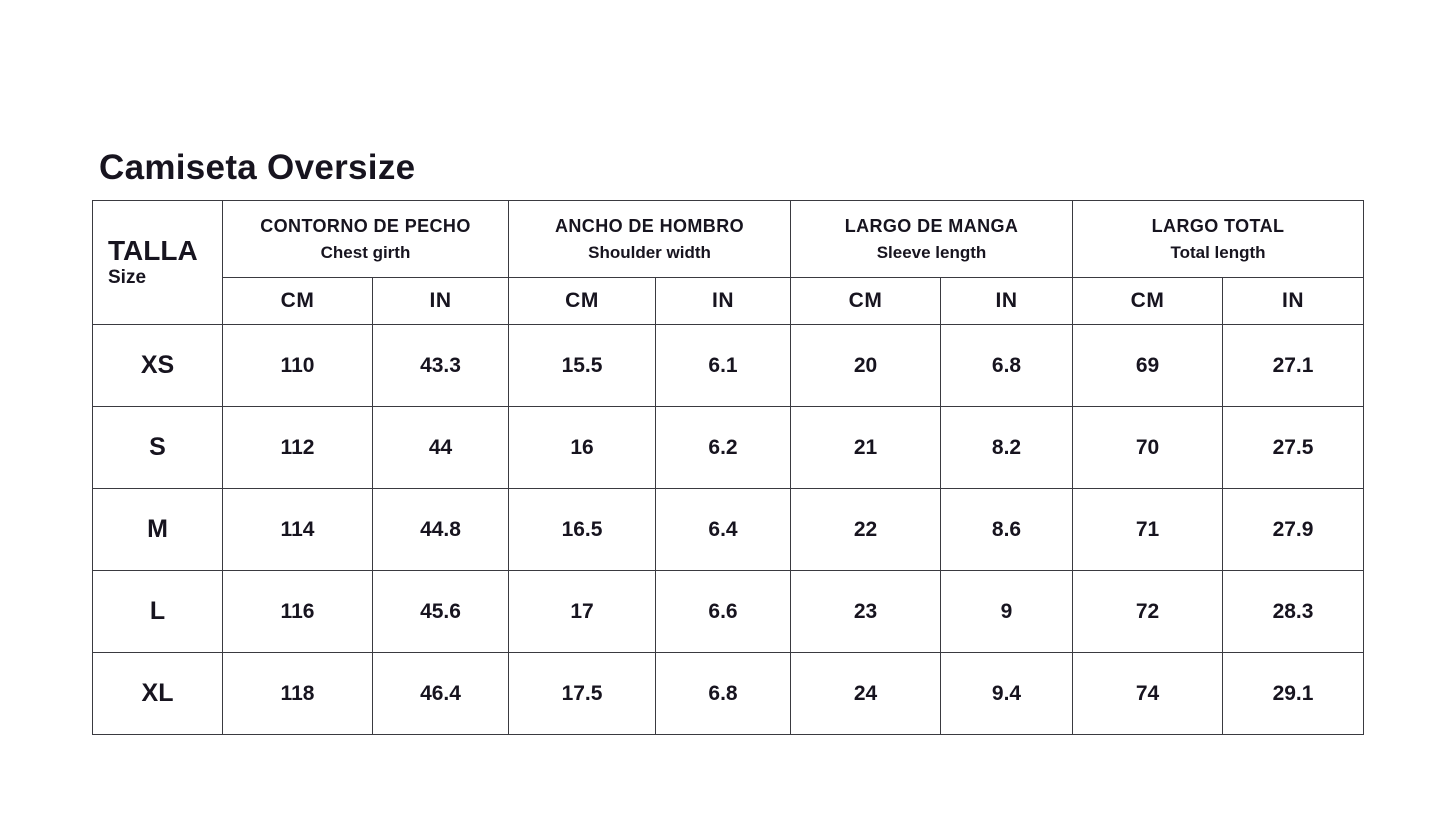 The width and height of the screenshot is (1445, 813). What do you see at coordinates (297, 365) in the screenshot?
I see `value-cell: 110` at bounding box center [297, 365].